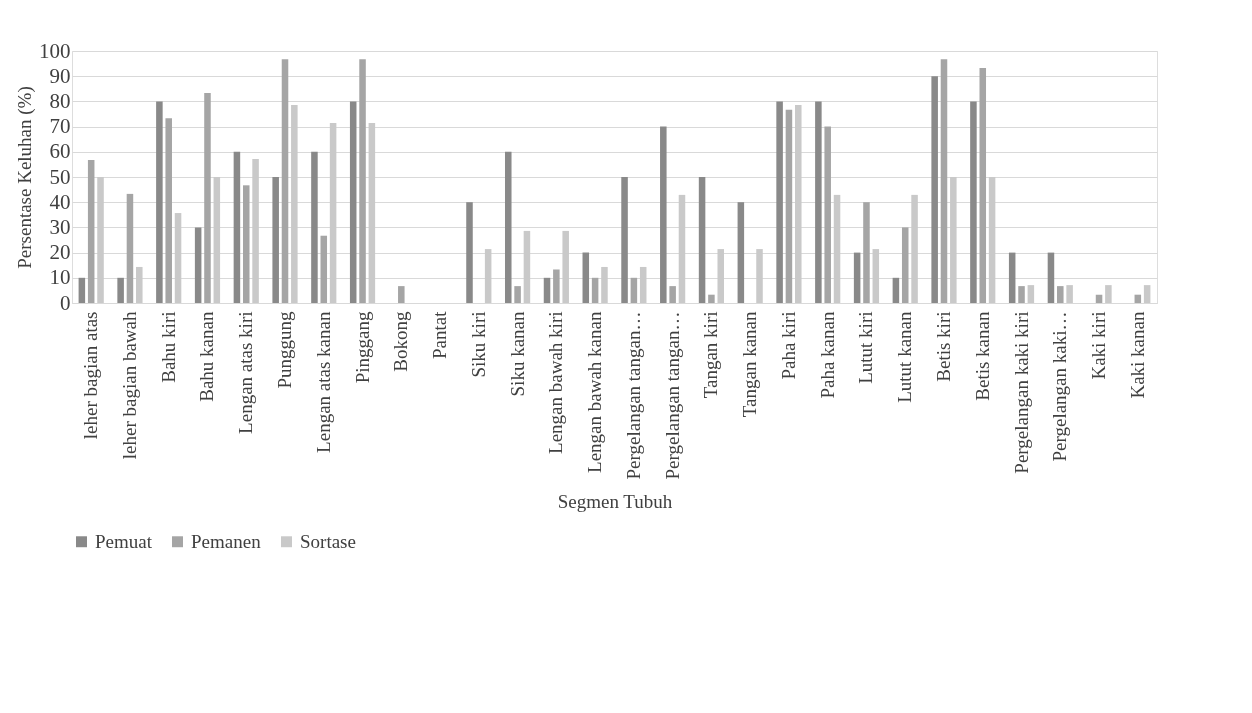 The width and height of the screenshot is (1252, 713). I want to click on x-tick-label: Pergelangan kaki kiri, so click(1021, 392).